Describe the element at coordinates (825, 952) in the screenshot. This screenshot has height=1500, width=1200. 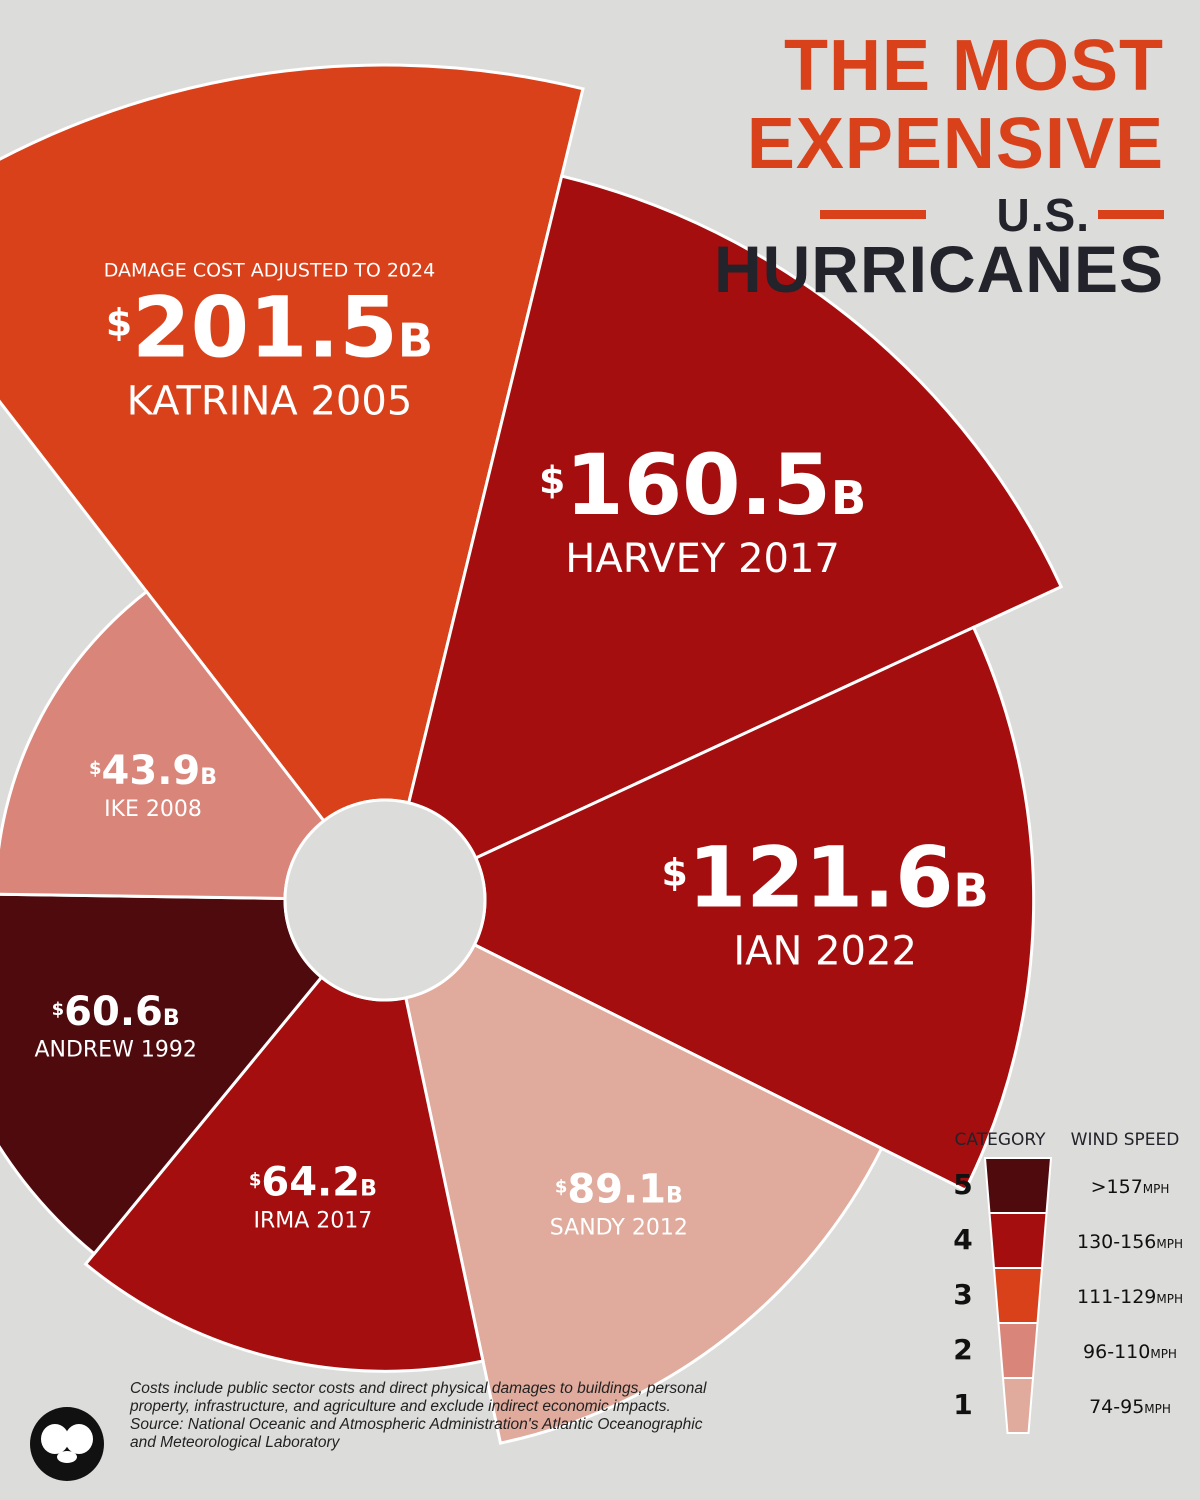
I see `name-label-ian-2022: IAN 2022` at that location.